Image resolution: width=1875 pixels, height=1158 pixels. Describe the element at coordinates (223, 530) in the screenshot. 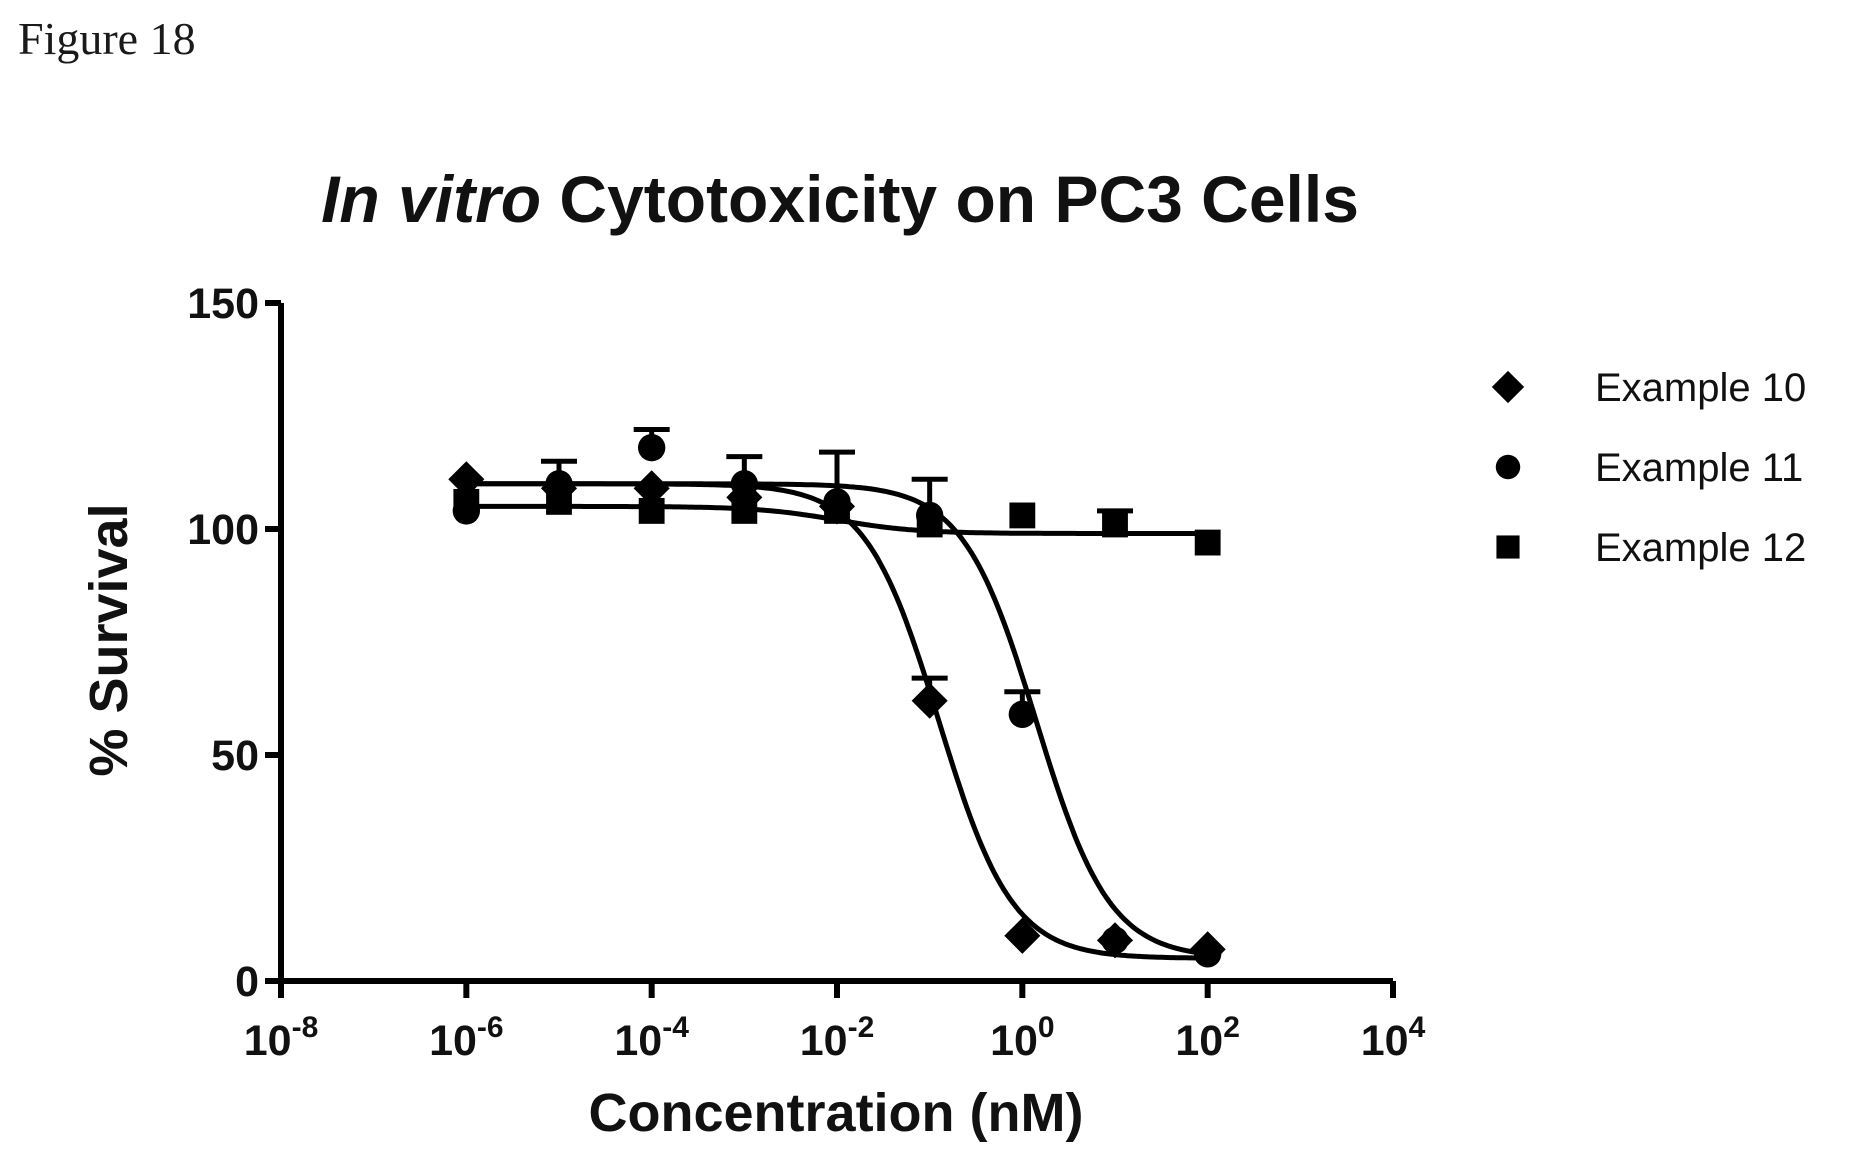

I see `y-tick-label: 100` at that location.